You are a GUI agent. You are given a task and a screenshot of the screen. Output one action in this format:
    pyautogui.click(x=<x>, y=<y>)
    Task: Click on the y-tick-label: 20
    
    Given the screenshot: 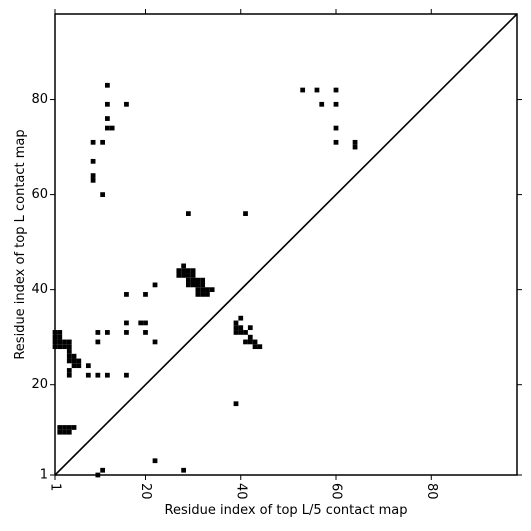 What is the action you would take?
    pyautogui.click(x=39, y=384)
    